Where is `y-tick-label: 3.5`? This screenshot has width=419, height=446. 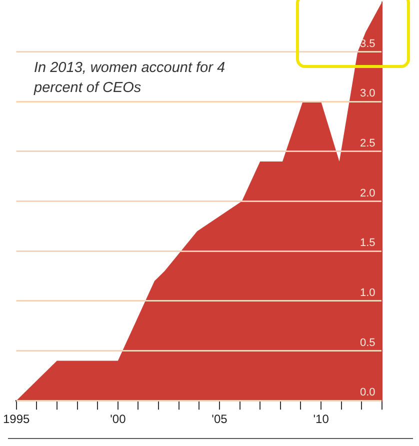 y-tick-label: 3.5 is located at coordinates (368, 44).